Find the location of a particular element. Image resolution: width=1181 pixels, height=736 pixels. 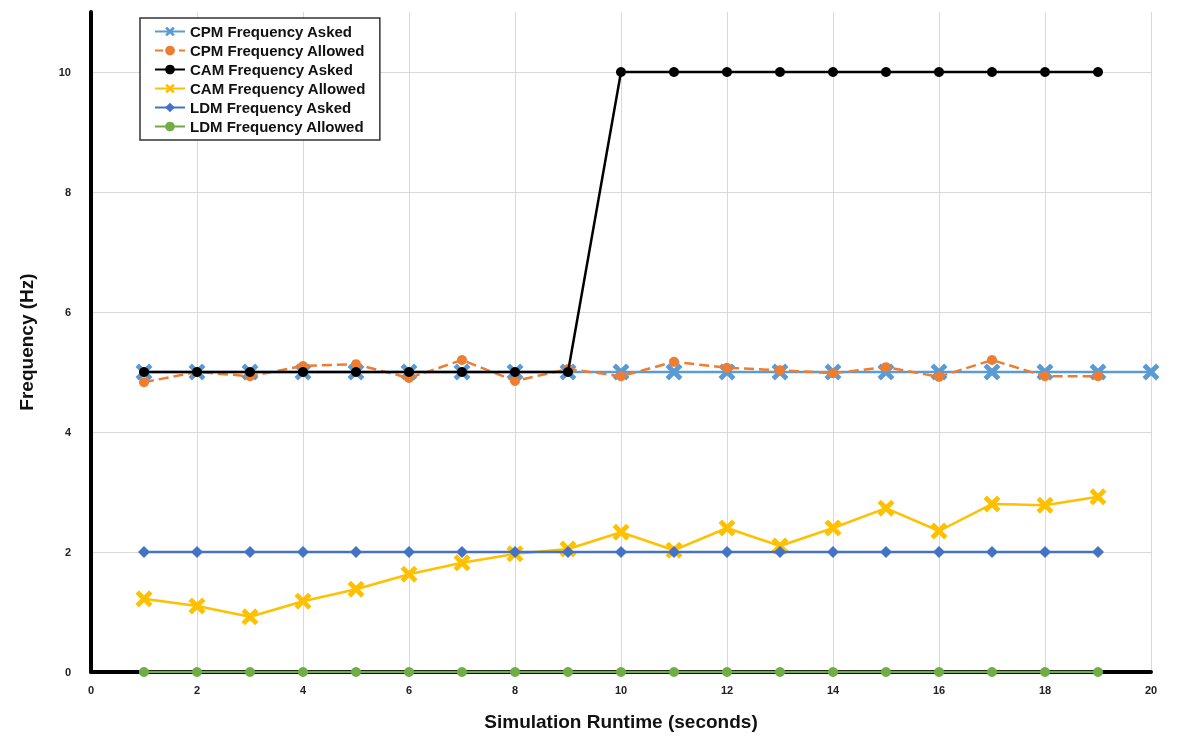

x-tick-label: 16 is located at coordinates (939, 689).